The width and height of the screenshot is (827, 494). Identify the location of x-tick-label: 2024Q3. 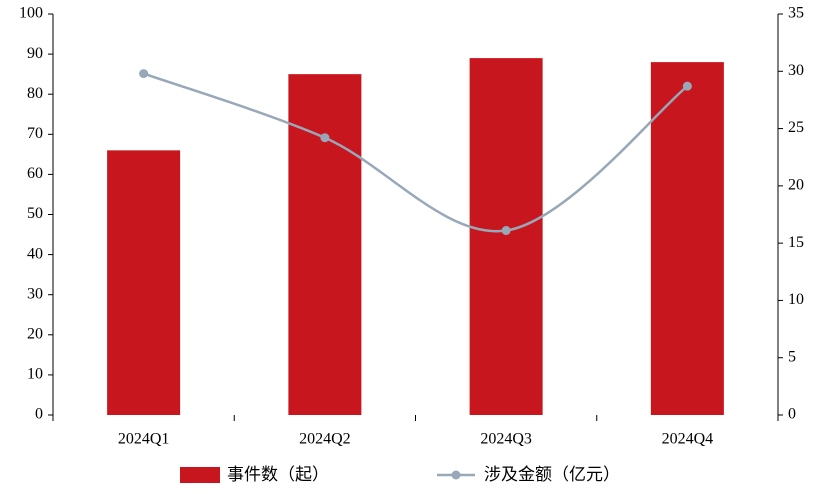
(506, 439).